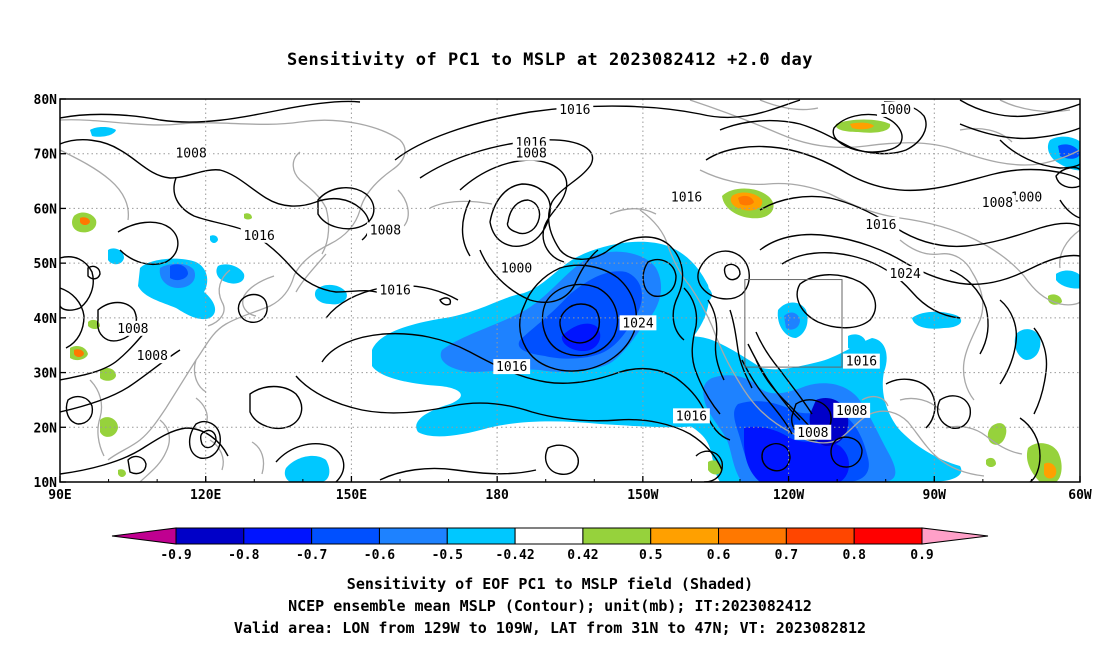  What do you see at coordinates (144, 536) in the screenshot?
I see `colorbar-min-arrow` at bounding box center [144, 536].